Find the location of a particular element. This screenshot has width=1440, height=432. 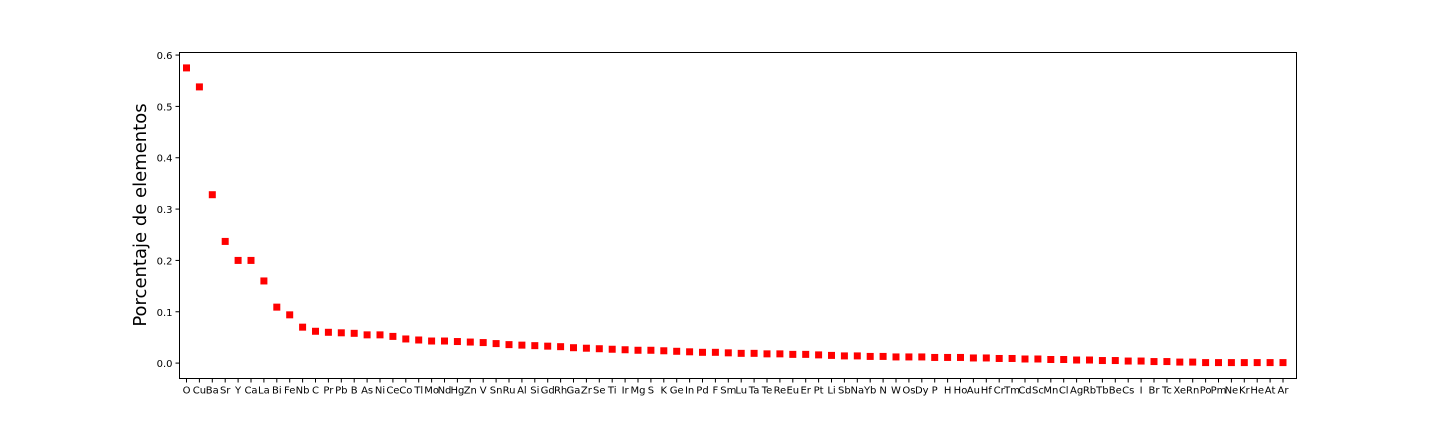

x-tick-label: At is located at coordinates (1270, 391).